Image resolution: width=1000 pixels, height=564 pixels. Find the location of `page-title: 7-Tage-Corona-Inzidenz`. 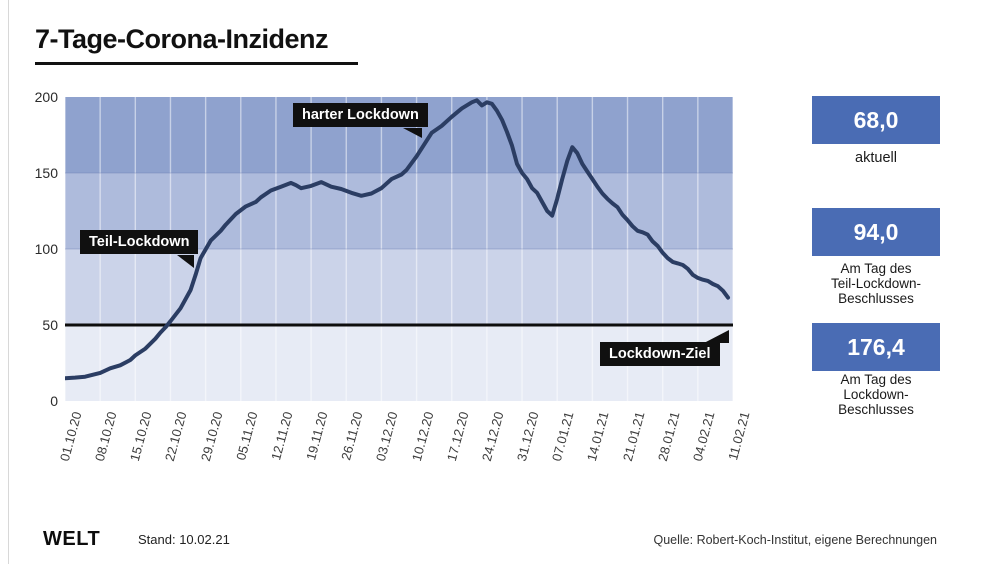

page-title: 7-Tage-Corona-Inzidenz is located at coordinates (182, 39).